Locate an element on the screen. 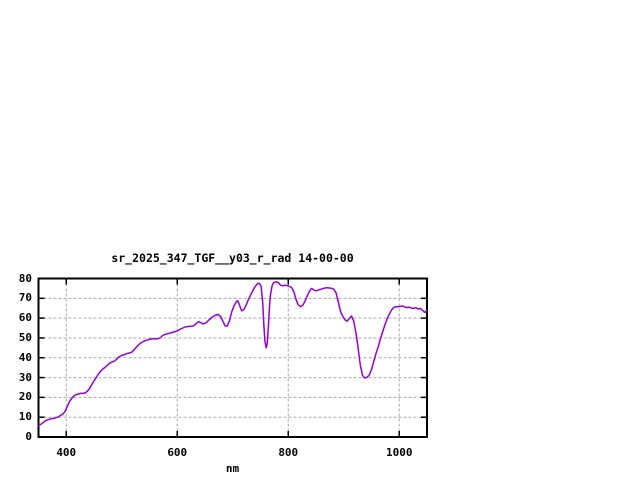 The height and width of the screenshot is (480, 640). y-tick-label: 20 is located at coordinates (25, 397).